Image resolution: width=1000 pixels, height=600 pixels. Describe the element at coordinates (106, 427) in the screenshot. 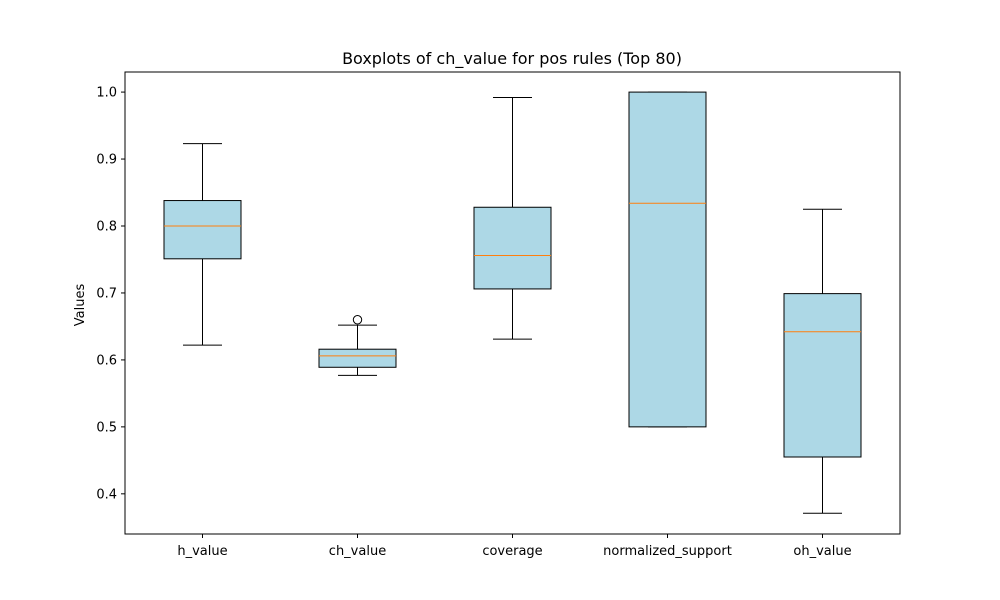

I see `y-tick-label: 0.5` at that location.